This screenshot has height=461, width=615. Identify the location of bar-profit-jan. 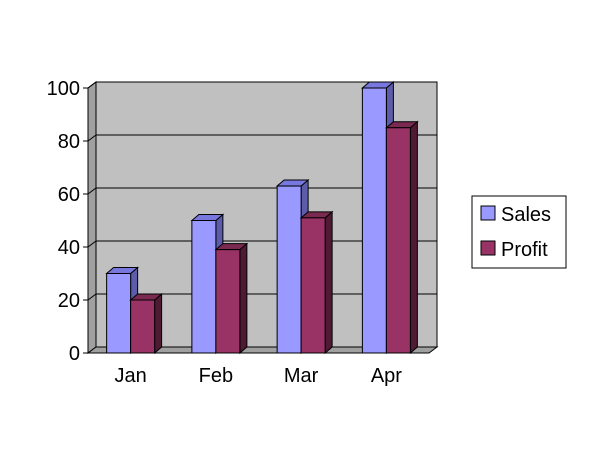
(146, 323).